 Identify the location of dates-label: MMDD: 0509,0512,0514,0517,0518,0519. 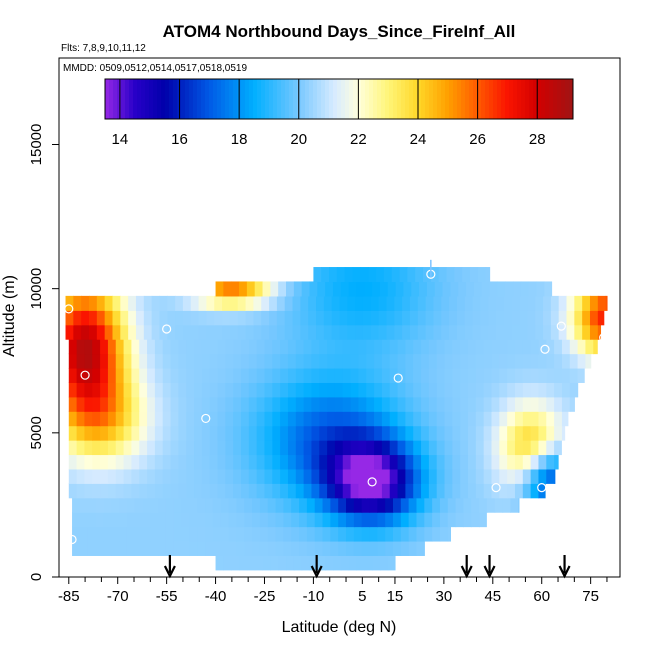
(155, 68).